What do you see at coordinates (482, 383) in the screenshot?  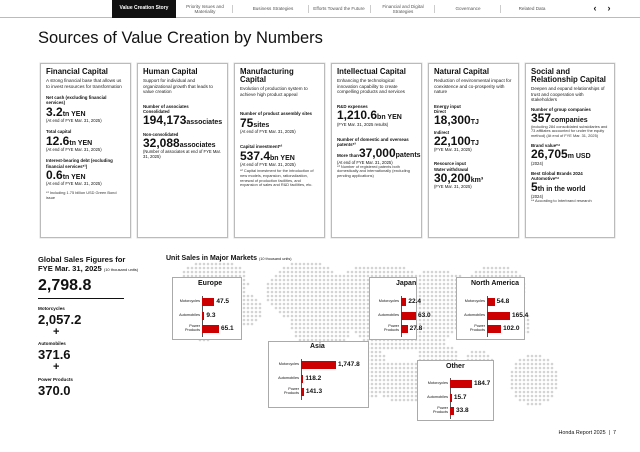 I see `bar-value-label: 184.7` at bounding box center [482, 383].